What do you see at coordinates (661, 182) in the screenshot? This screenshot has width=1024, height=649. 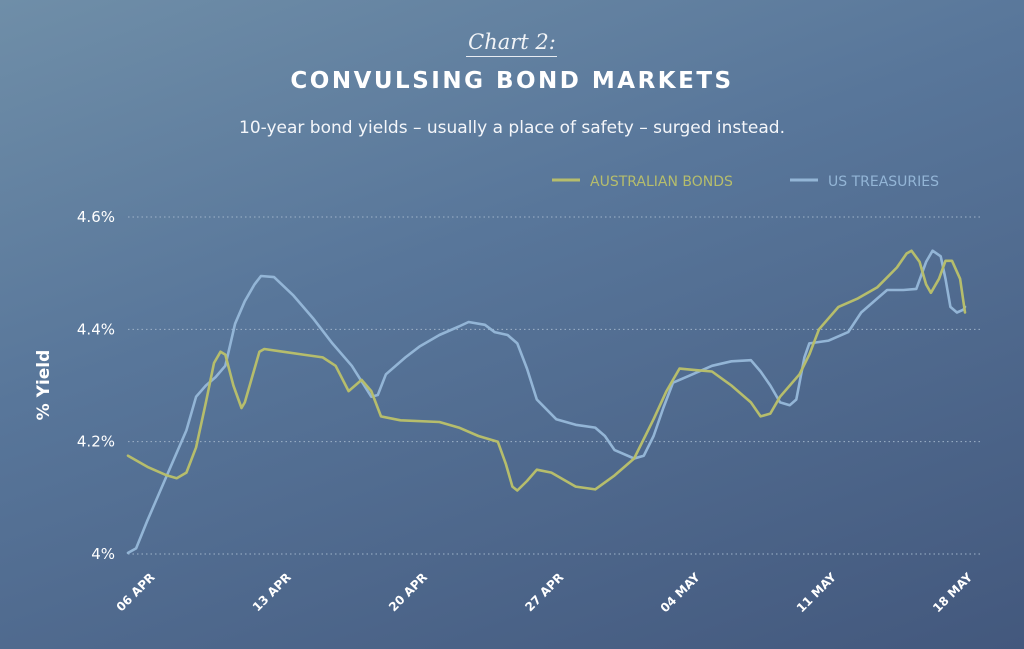 I see `legend-label-australian-bonds: AUSTRALIAN BONDS` at bounding box center [661, 182].